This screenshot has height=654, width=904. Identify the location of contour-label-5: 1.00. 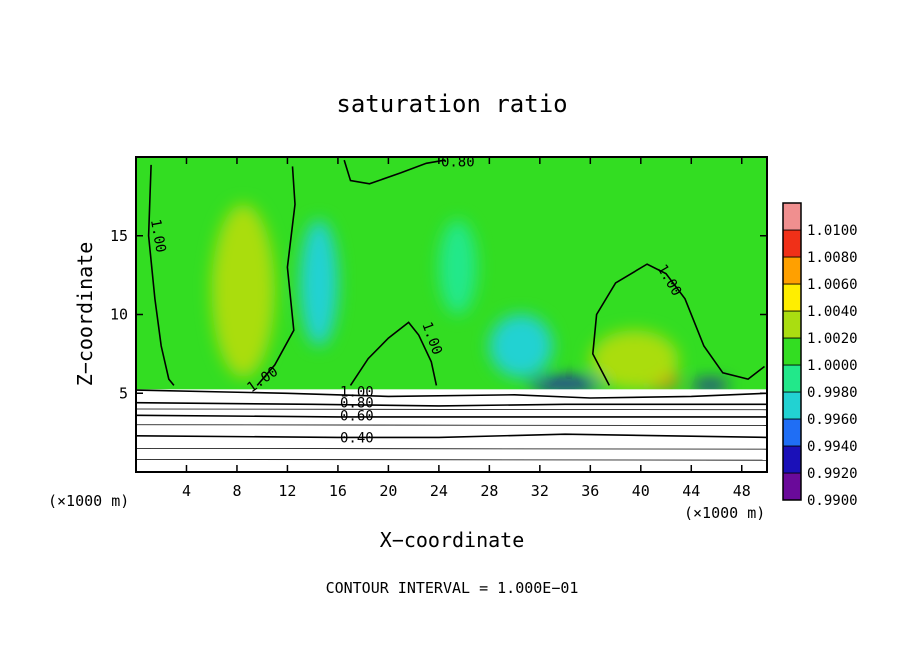
(357, 393).